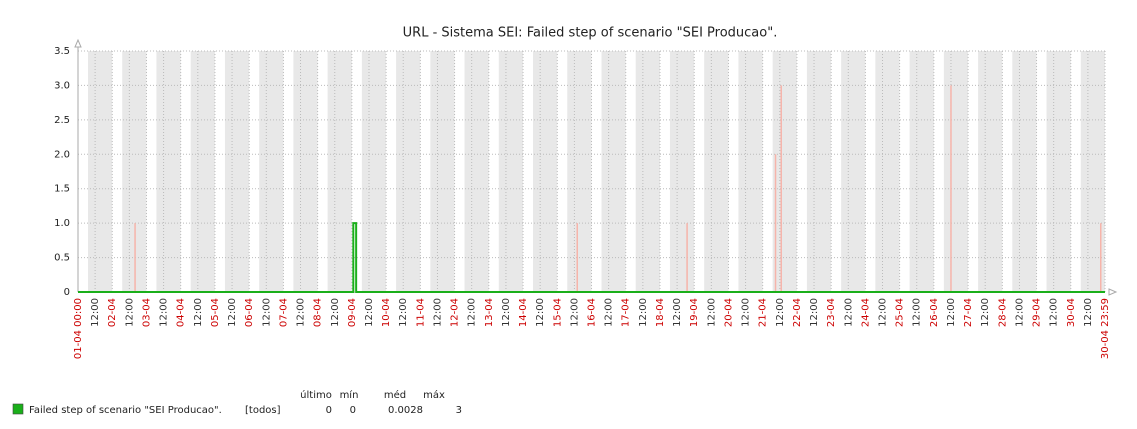 This screenshot has height=429, width=1137. Describe the element at coordinates (78, 43) in the screenshot. I see `y-axis-arrow` at that location.